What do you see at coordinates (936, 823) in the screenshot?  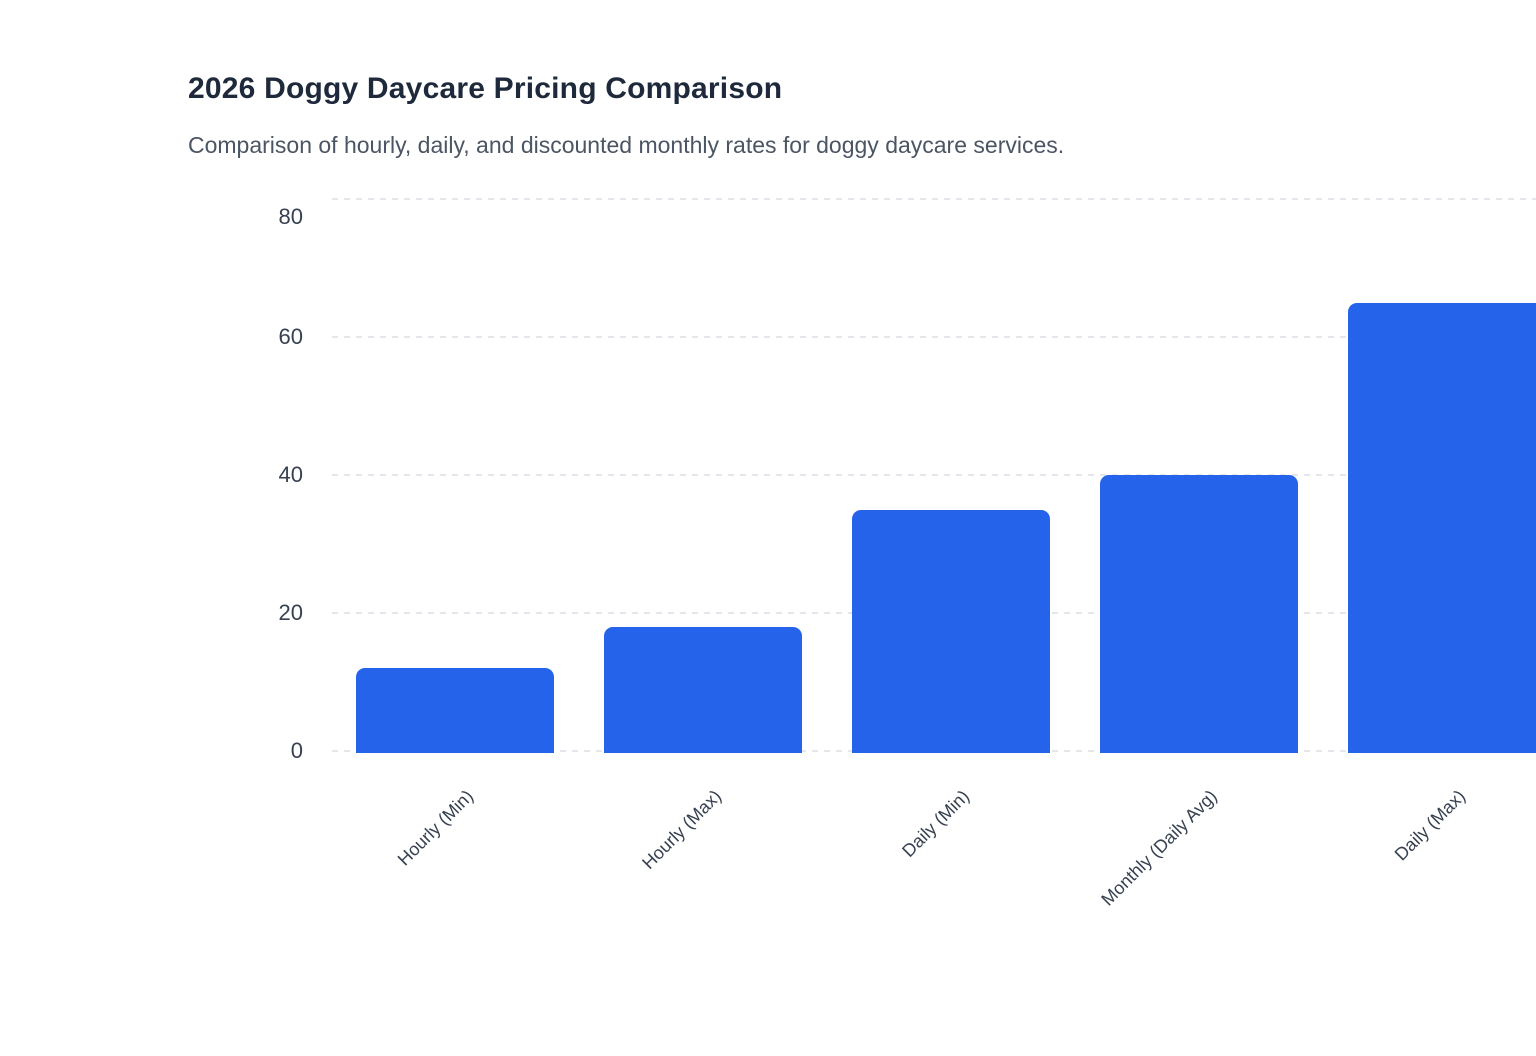 I see `x-tick-label: Daily (Min)` at bounding box center [936, 823].